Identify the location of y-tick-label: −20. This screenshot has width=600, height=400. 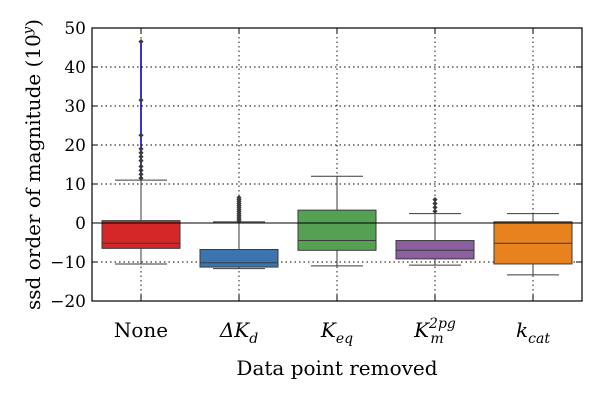
(68, 302).